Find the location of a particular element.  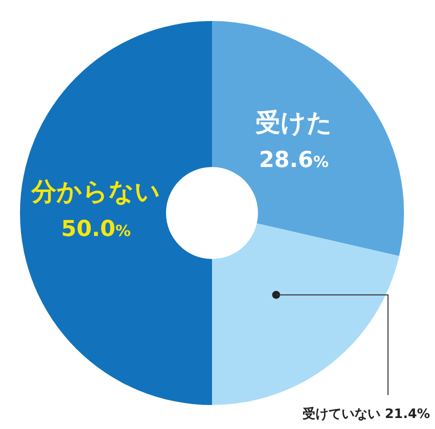

data-label: 21.4% is located at coordinates (407, 414).